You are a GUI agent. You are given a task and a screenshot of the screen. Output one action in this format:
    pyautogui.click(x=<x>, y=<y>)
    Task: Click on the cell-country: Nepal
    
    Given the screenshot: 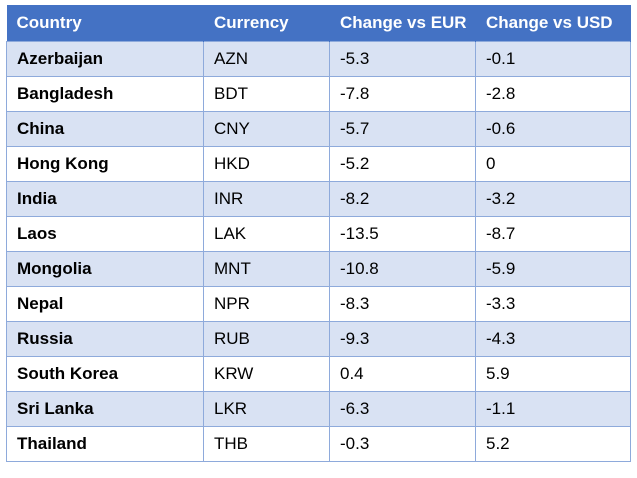 What is the action you would take?
    pyautogui.click(x=105, y=303)
    